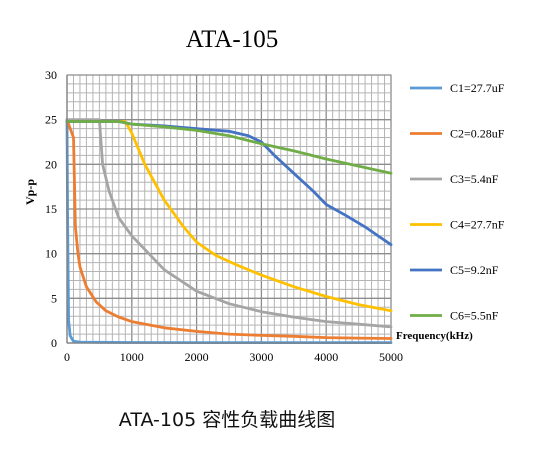 The image size is (539, 465). I want to click on y-tick-label: 5, so click(54, 298).